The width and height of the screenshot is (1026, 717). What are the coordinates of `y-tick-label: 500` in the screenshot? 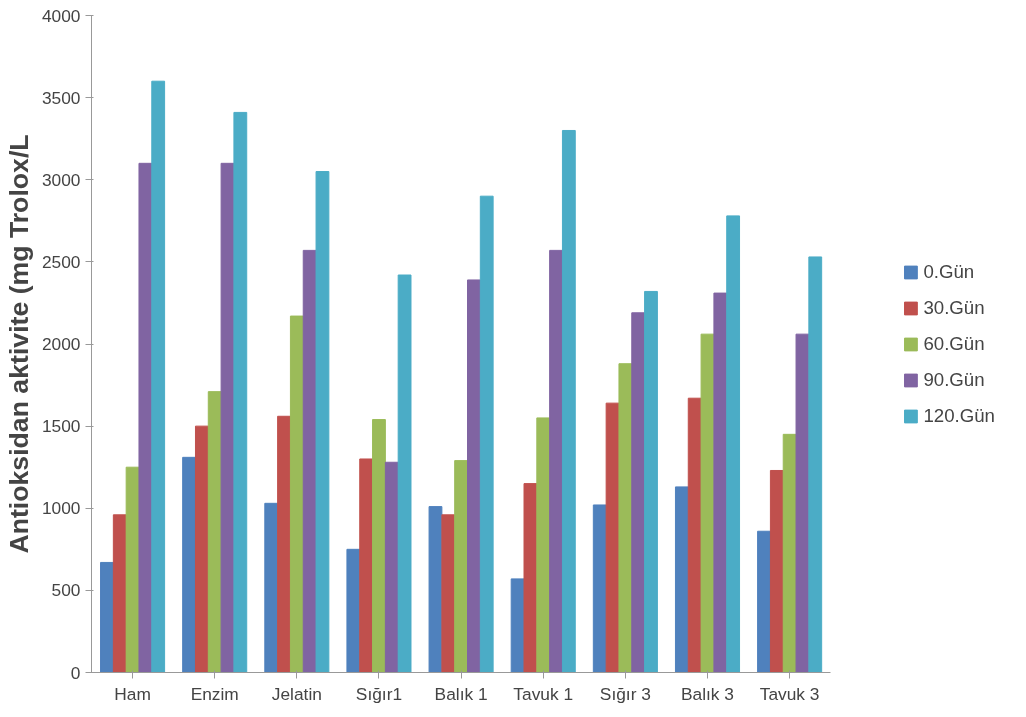 It's located at (66, 590).